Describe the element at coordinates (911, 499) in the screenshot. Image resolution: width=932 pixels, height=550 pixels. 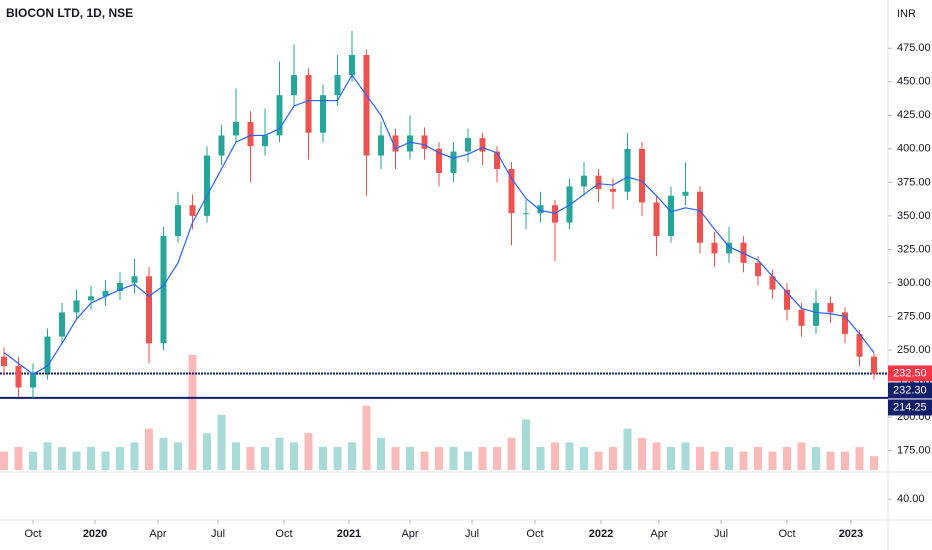
I see `y-tick-label: 40.00` at that location.